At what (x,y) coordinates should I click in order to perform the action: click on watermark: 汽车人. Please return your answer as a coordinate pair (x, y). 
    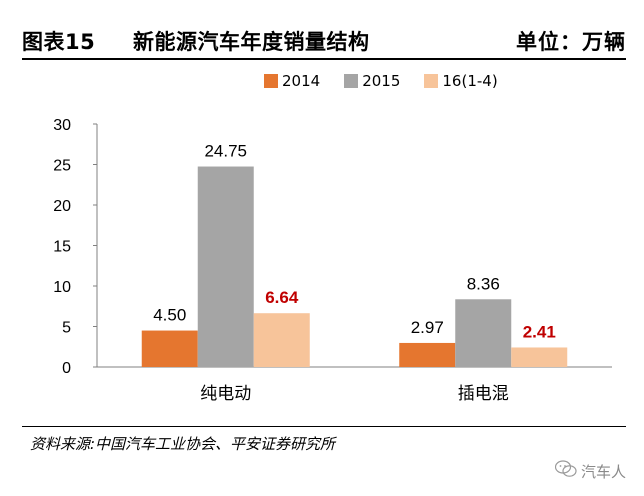
    Looking at the image, I should click on (590, 471).